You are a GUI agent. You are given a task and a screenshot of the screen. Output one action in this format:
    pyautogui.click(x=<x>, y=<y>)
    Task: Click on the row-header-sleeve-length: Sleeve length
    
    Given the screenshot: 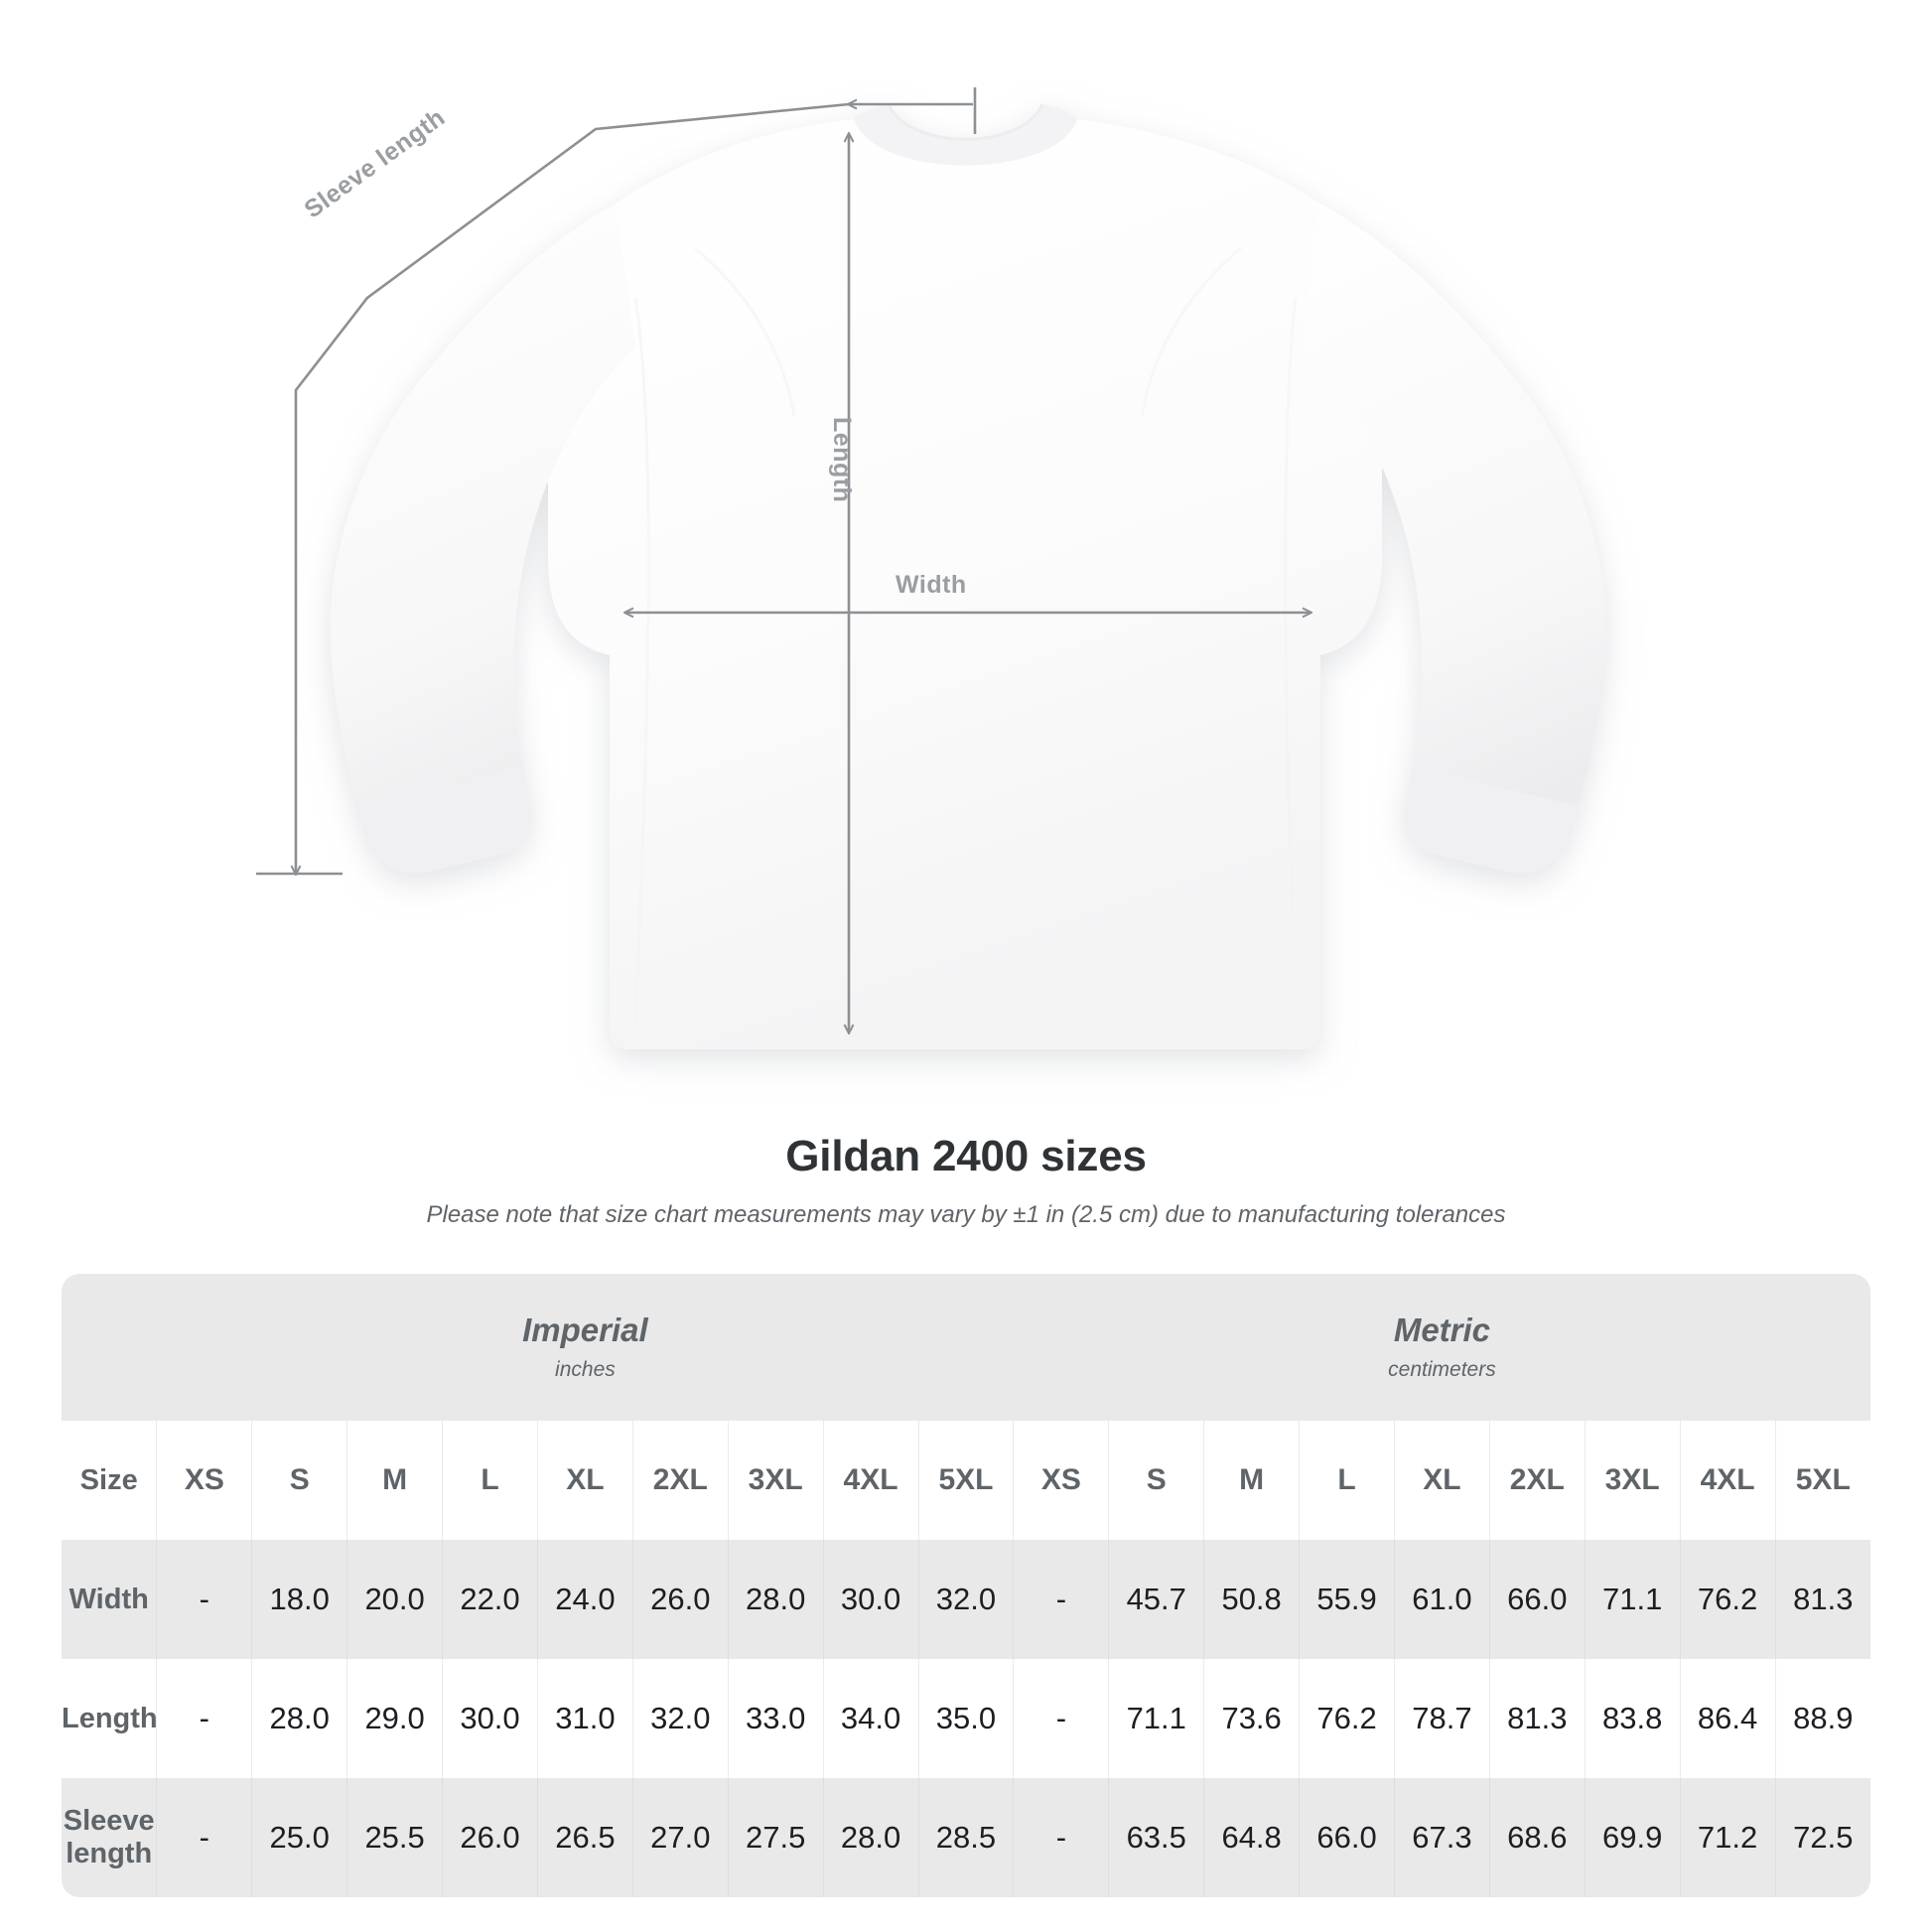 What is the action you would take?
    pyautogui.click(x=110, y=1838)
    